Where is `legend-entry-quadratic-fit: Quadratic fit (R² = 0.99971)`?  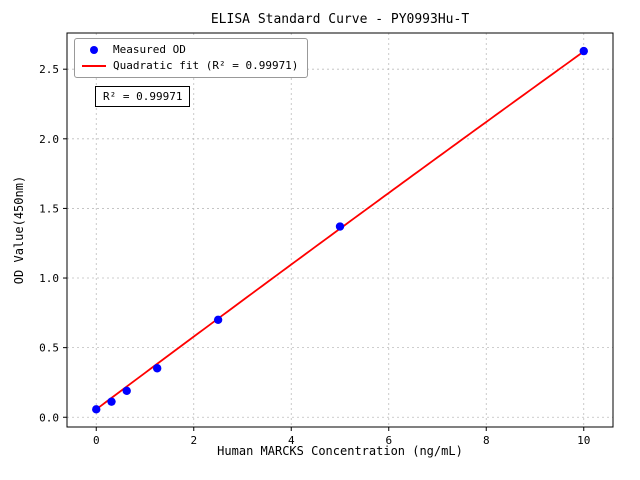 legend-entry-quadratic-fit: Quadratic fit (R² = 0.99971) is located at coordinates (190, 66).